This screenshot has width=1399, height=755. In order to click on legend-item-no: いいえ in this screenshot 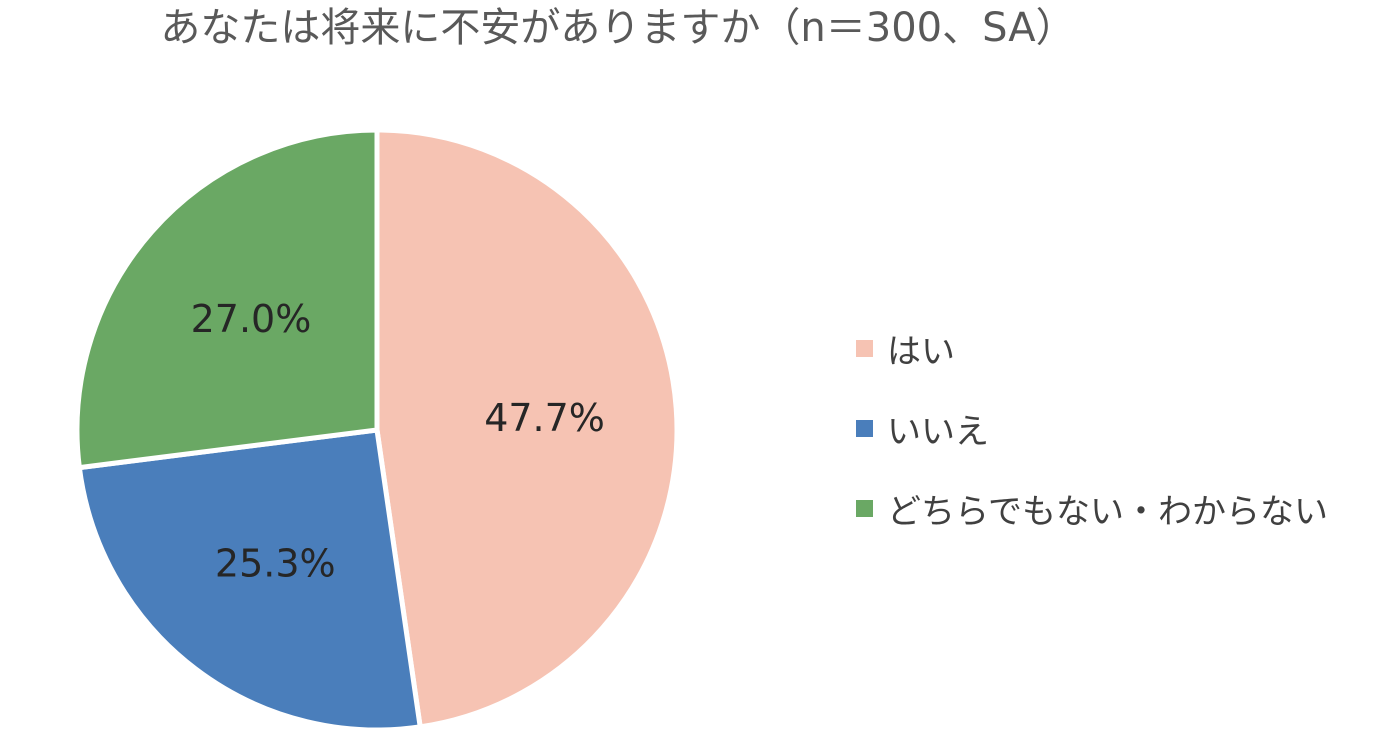, I will do `click(1092, 430)`.